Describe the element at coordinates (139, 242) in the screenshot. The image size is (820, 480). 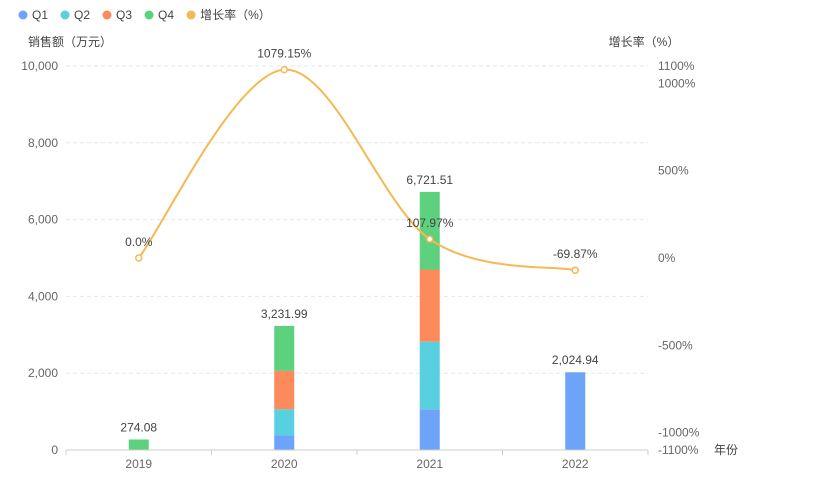
I see `growth-rate-label: 0.0%` at that location.